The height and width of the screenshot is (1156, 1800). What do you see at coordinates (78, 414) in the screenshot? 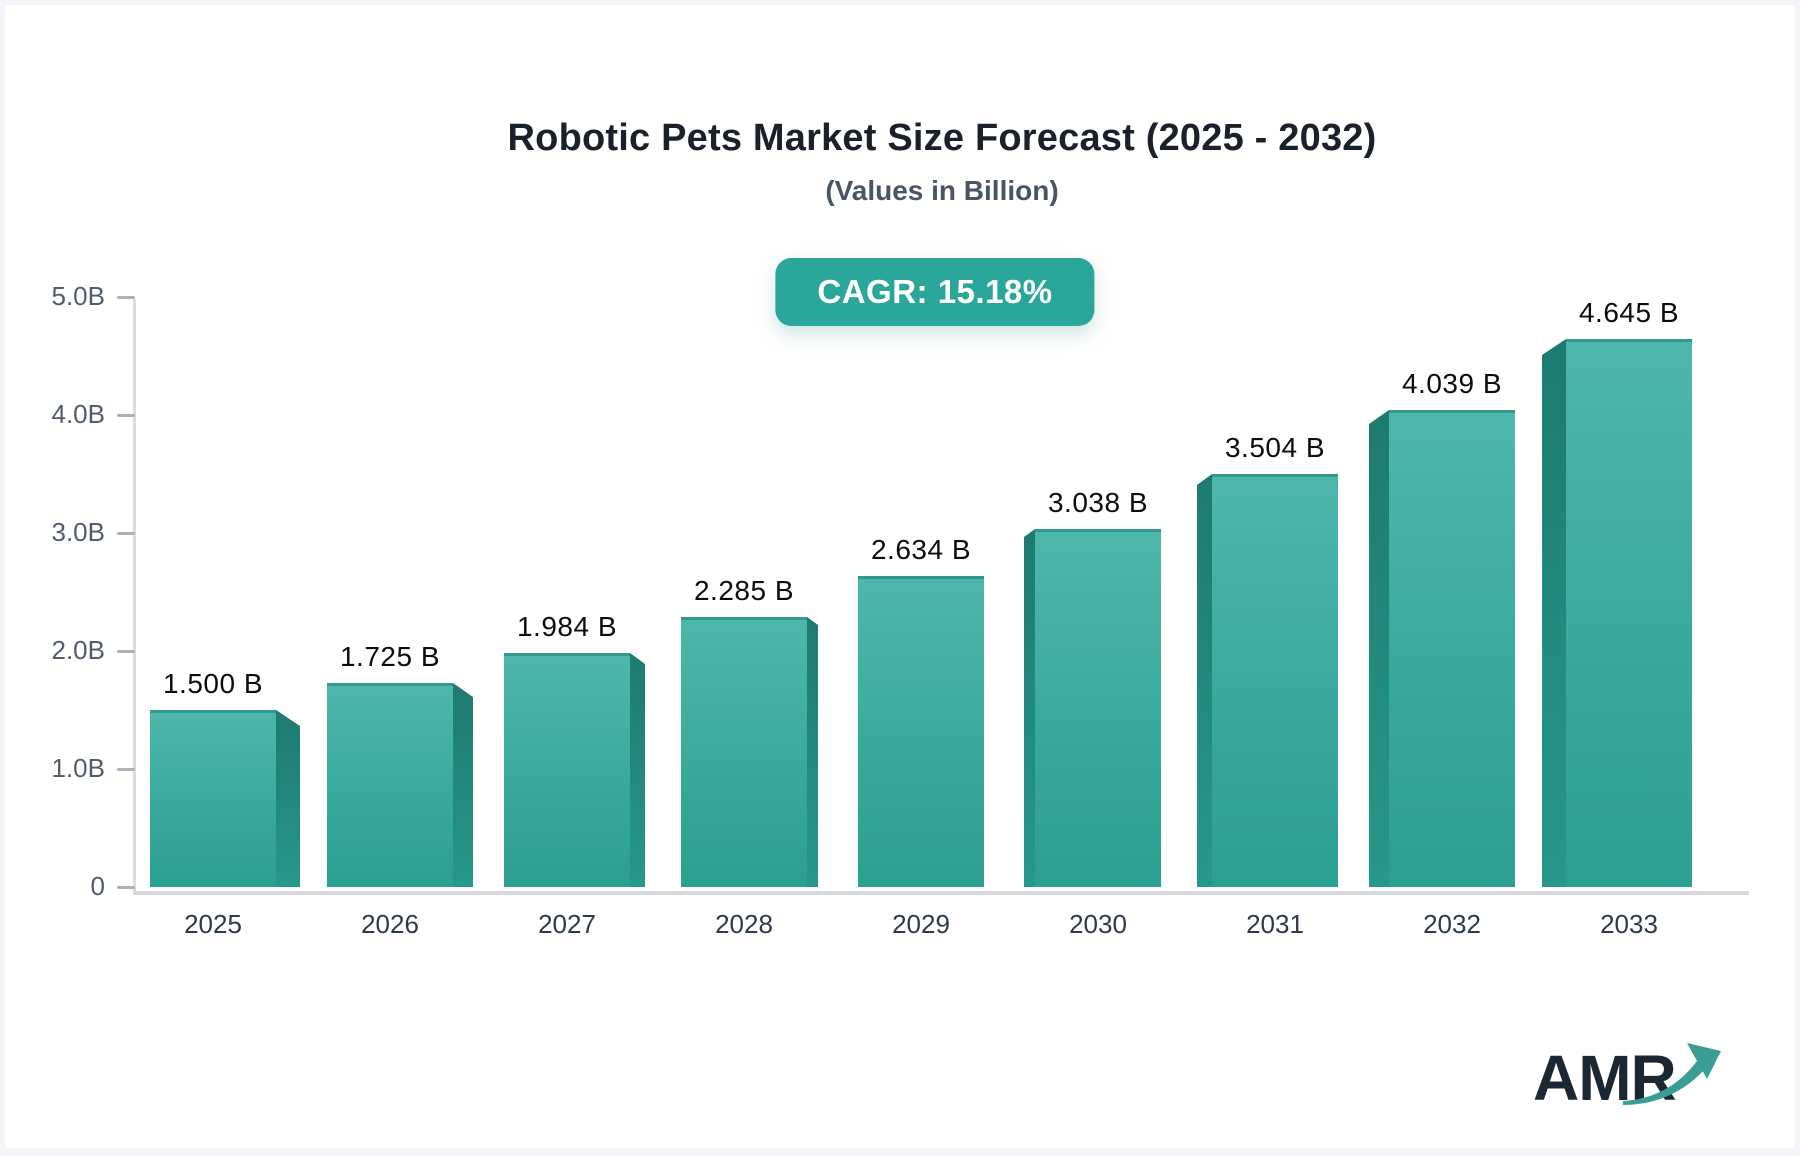
I see `y-tick-label: 4.0B` at bounding box center [78, 414].